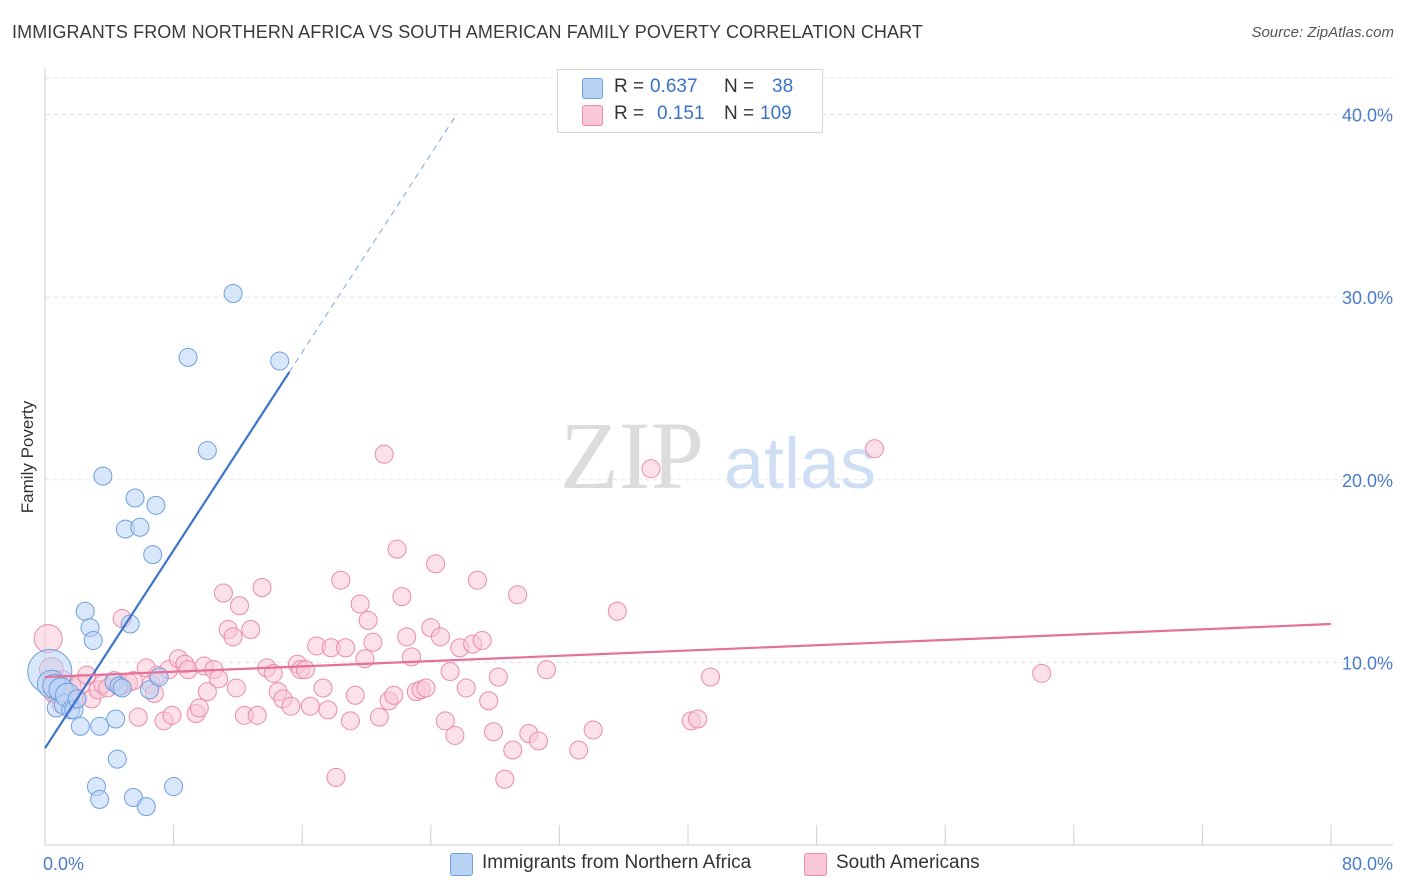 This screenshot has width=1406, height=892. What do you see at coordinates (1367, 116) in the screenshot?
I see `y-tick-label: 40.0%` at bounding box center [1367, 116].